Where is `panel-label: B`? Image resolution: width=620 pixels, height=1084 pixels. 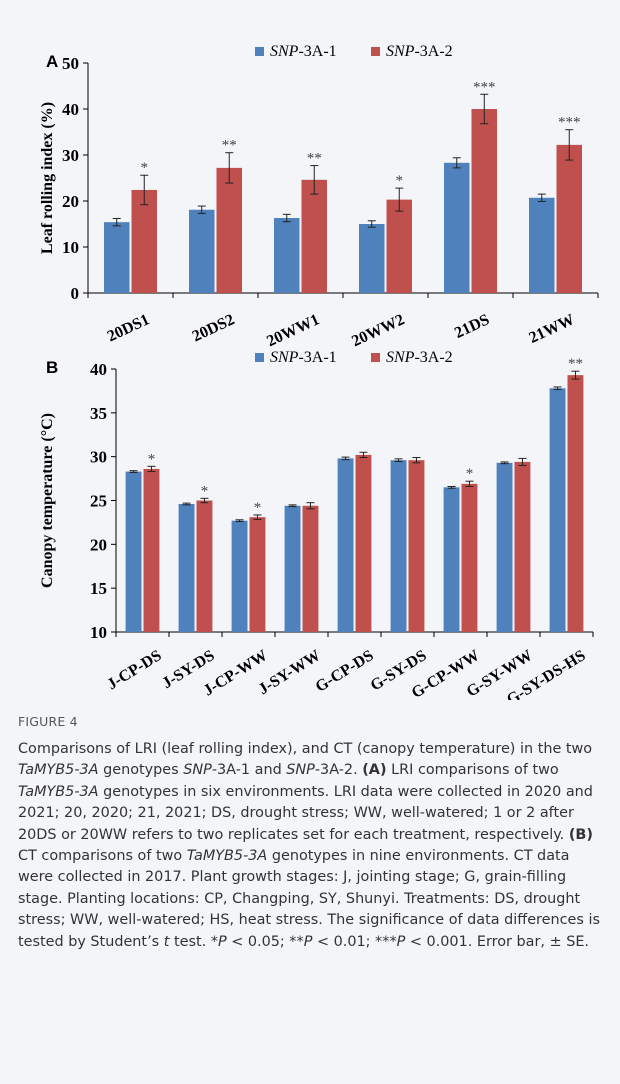
panel-label: B is located at coordinates (52, 367).